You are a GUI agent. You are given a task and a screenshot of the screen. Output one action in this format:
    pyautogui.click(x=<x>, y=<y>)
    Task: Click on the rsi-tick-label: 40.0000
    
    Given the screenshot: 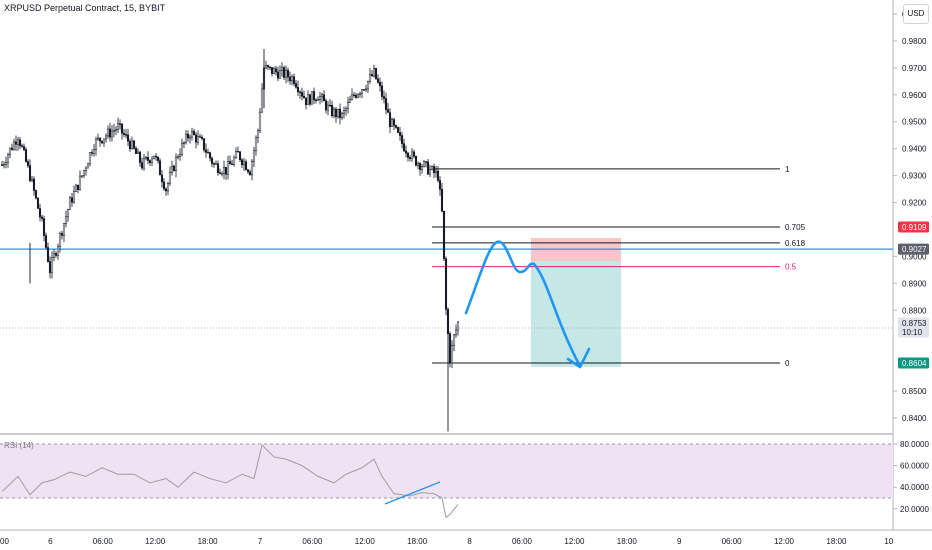 What is the action you would take?
    pyautogui.click(x=914, y=487)
    